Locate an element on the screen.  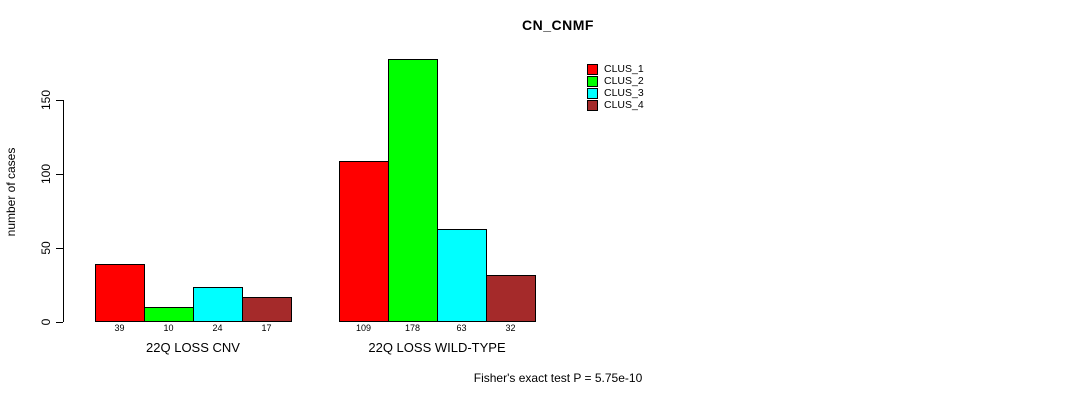
legend-row: CLUS_3 is located at coordinates (615, 93).